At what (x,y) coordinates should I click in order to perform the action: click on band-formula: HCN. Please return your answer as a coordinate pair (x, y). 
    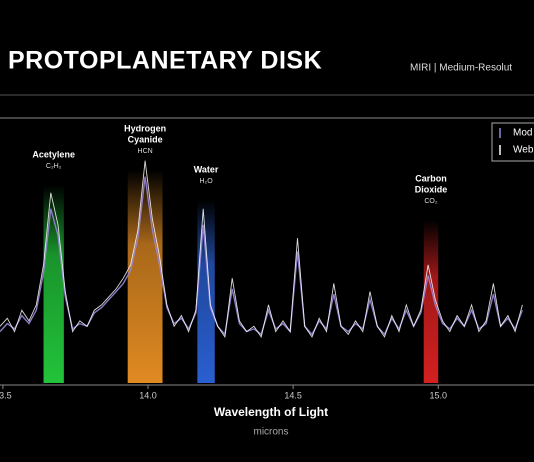
    Looking at the image, I should click on (145, 151).